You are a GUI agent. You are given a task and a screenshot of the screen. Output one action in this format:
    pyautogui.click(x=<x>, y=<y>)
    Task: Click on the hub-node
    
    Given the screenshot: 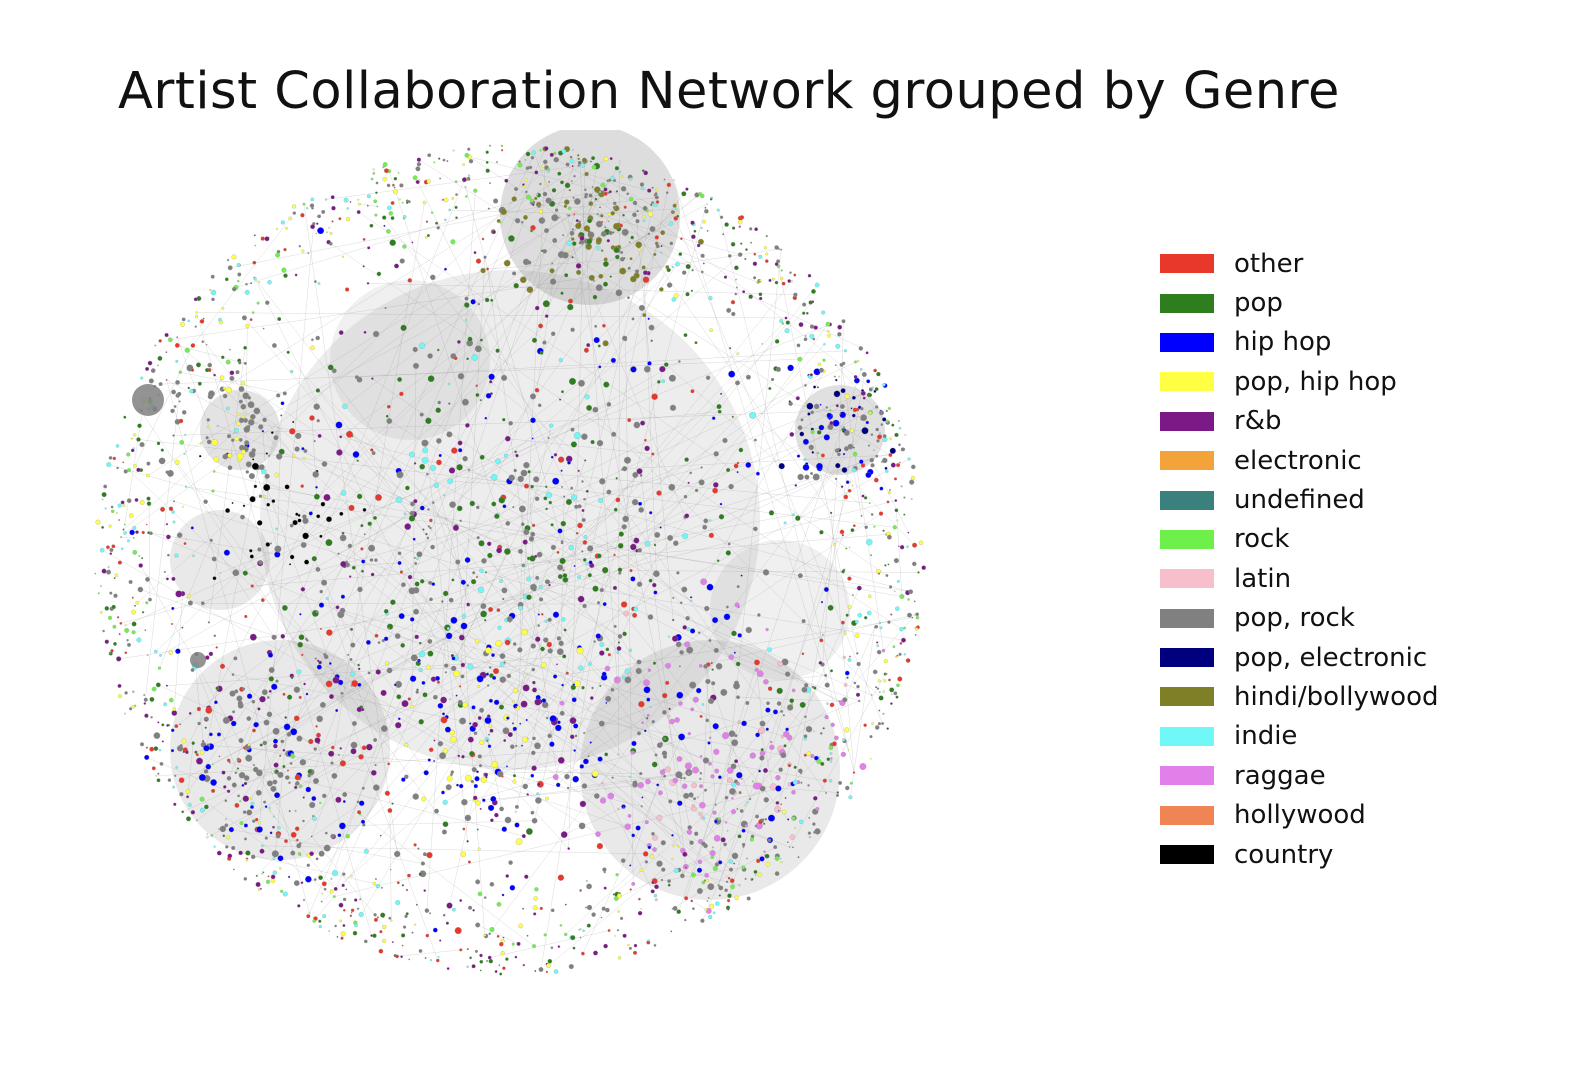 What is the action you would take?
    pyautogui.click(x=148, y=400)
    